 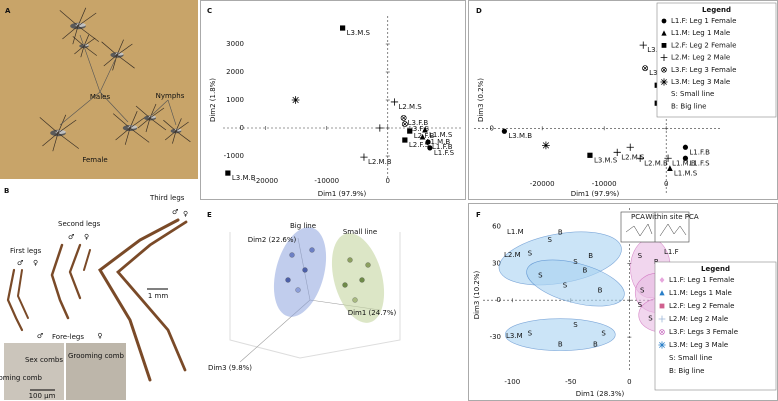 What do you see at coordinates (303, 226) in the screenshot?
I see `group-label: Big line` at bounding box center [303, 226].